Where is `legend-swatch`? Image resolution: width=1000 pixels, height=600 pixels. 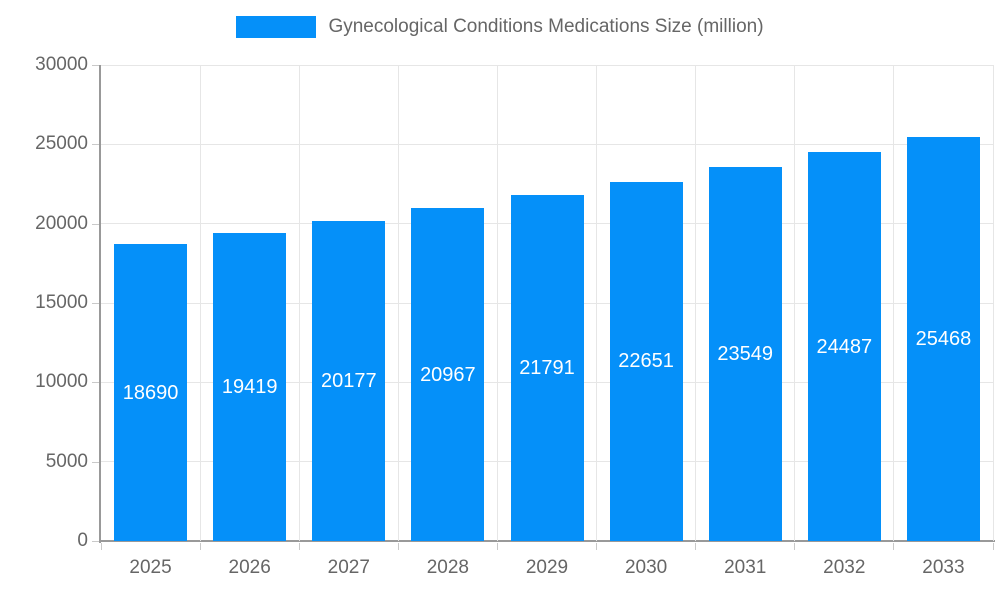
legend-swatch is located at coordinates (276, 27).